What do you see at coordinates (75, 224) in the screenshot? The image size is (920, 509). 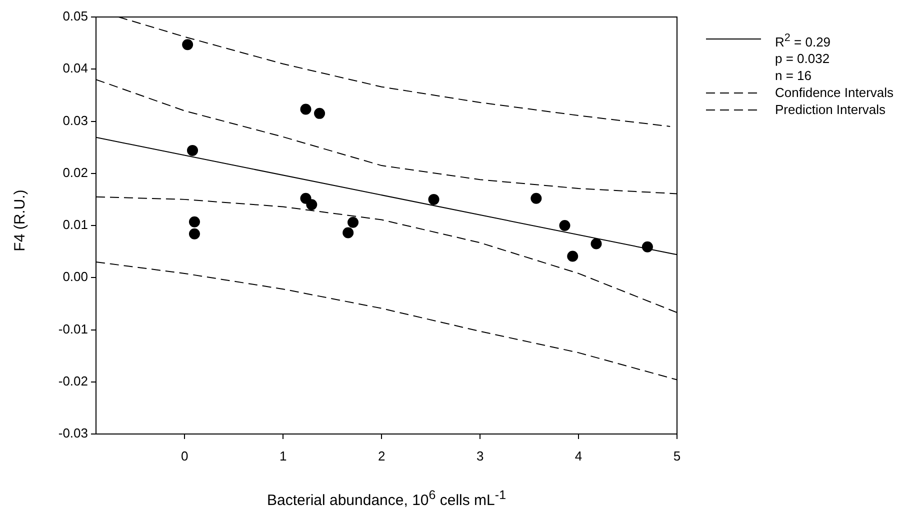 I see `y-tick-label: 0.01` at bounding box center [75, 224].